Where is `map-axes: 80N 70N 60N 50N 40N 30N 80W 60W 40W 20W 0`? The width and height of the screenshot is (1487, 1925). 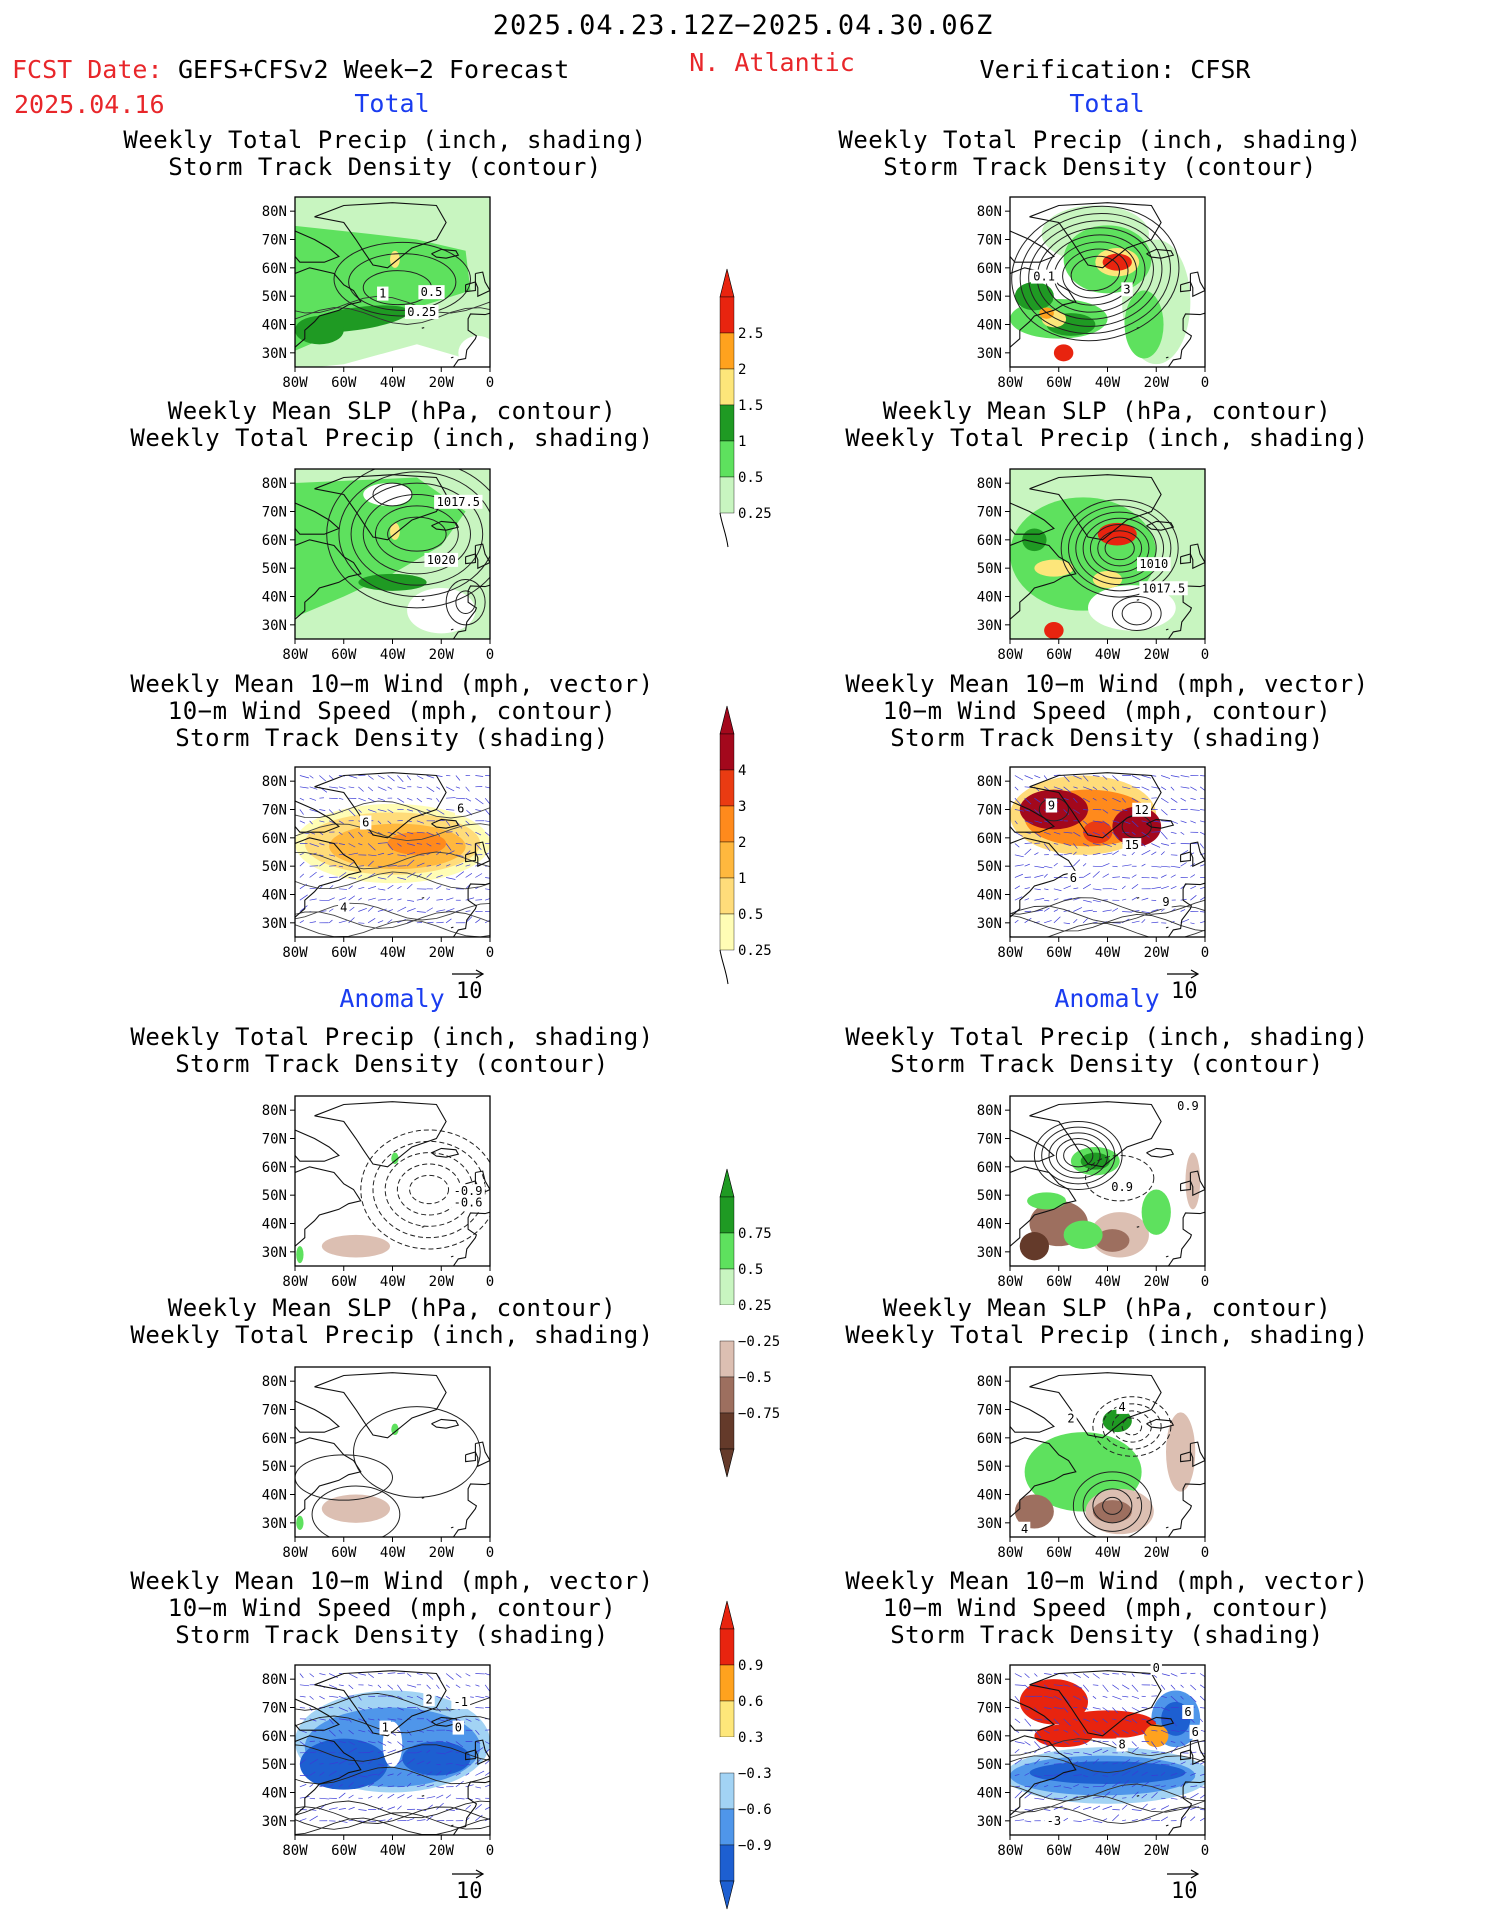
map-axes: 80N 70N 60N 50N 40N 30N 80W 60W 40W 20W 0 is located at coordinates (1093, 569).